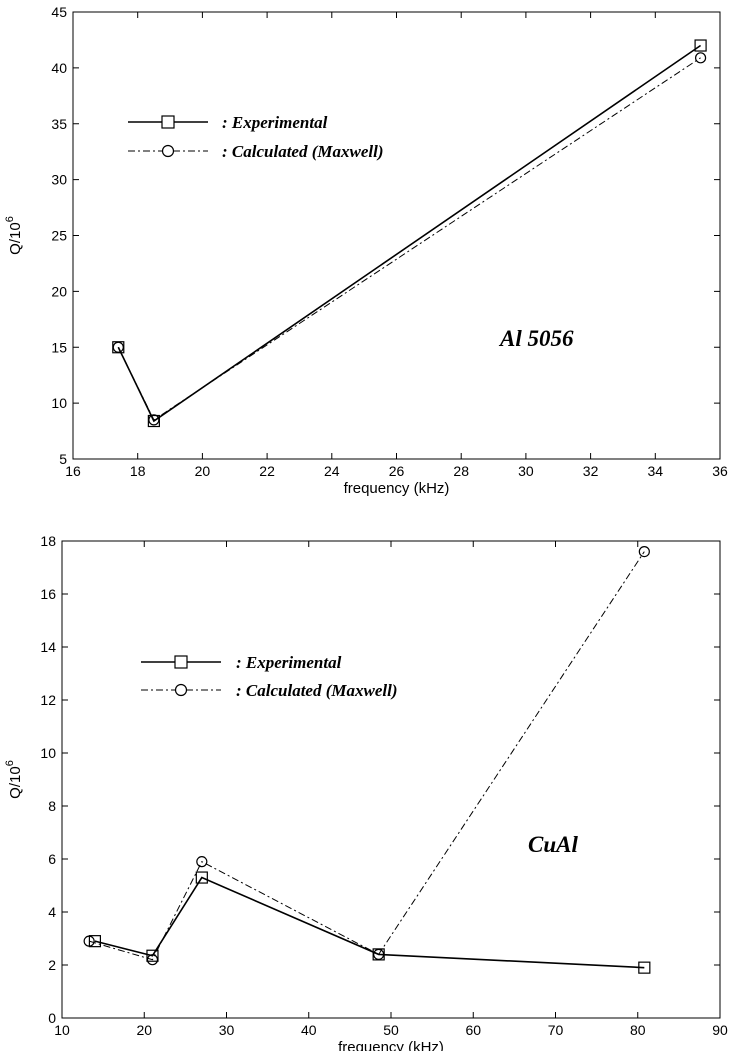 This screenshot has width=731, height=1051. What do you see at coordinates (59, 180) in the screenshot?
I see `y-tick-label: 30` at bounding box center [59, 180].